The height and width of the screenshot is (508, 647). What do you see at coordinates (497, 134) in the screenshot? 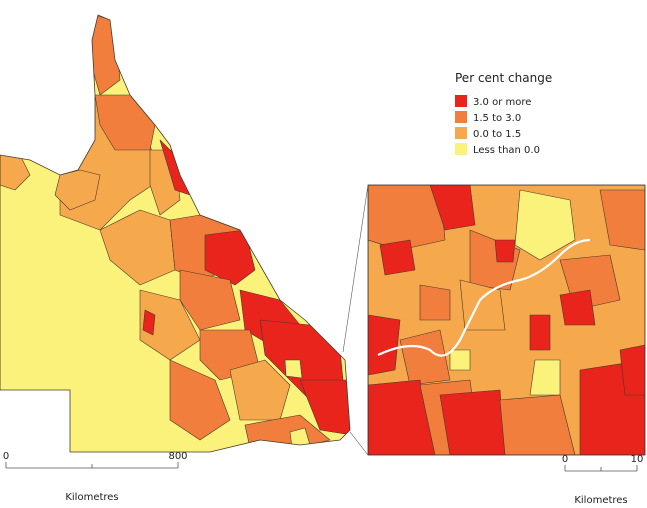
I see `legend-label: 0.0 to 1.5` at bounding box center [497, 134].